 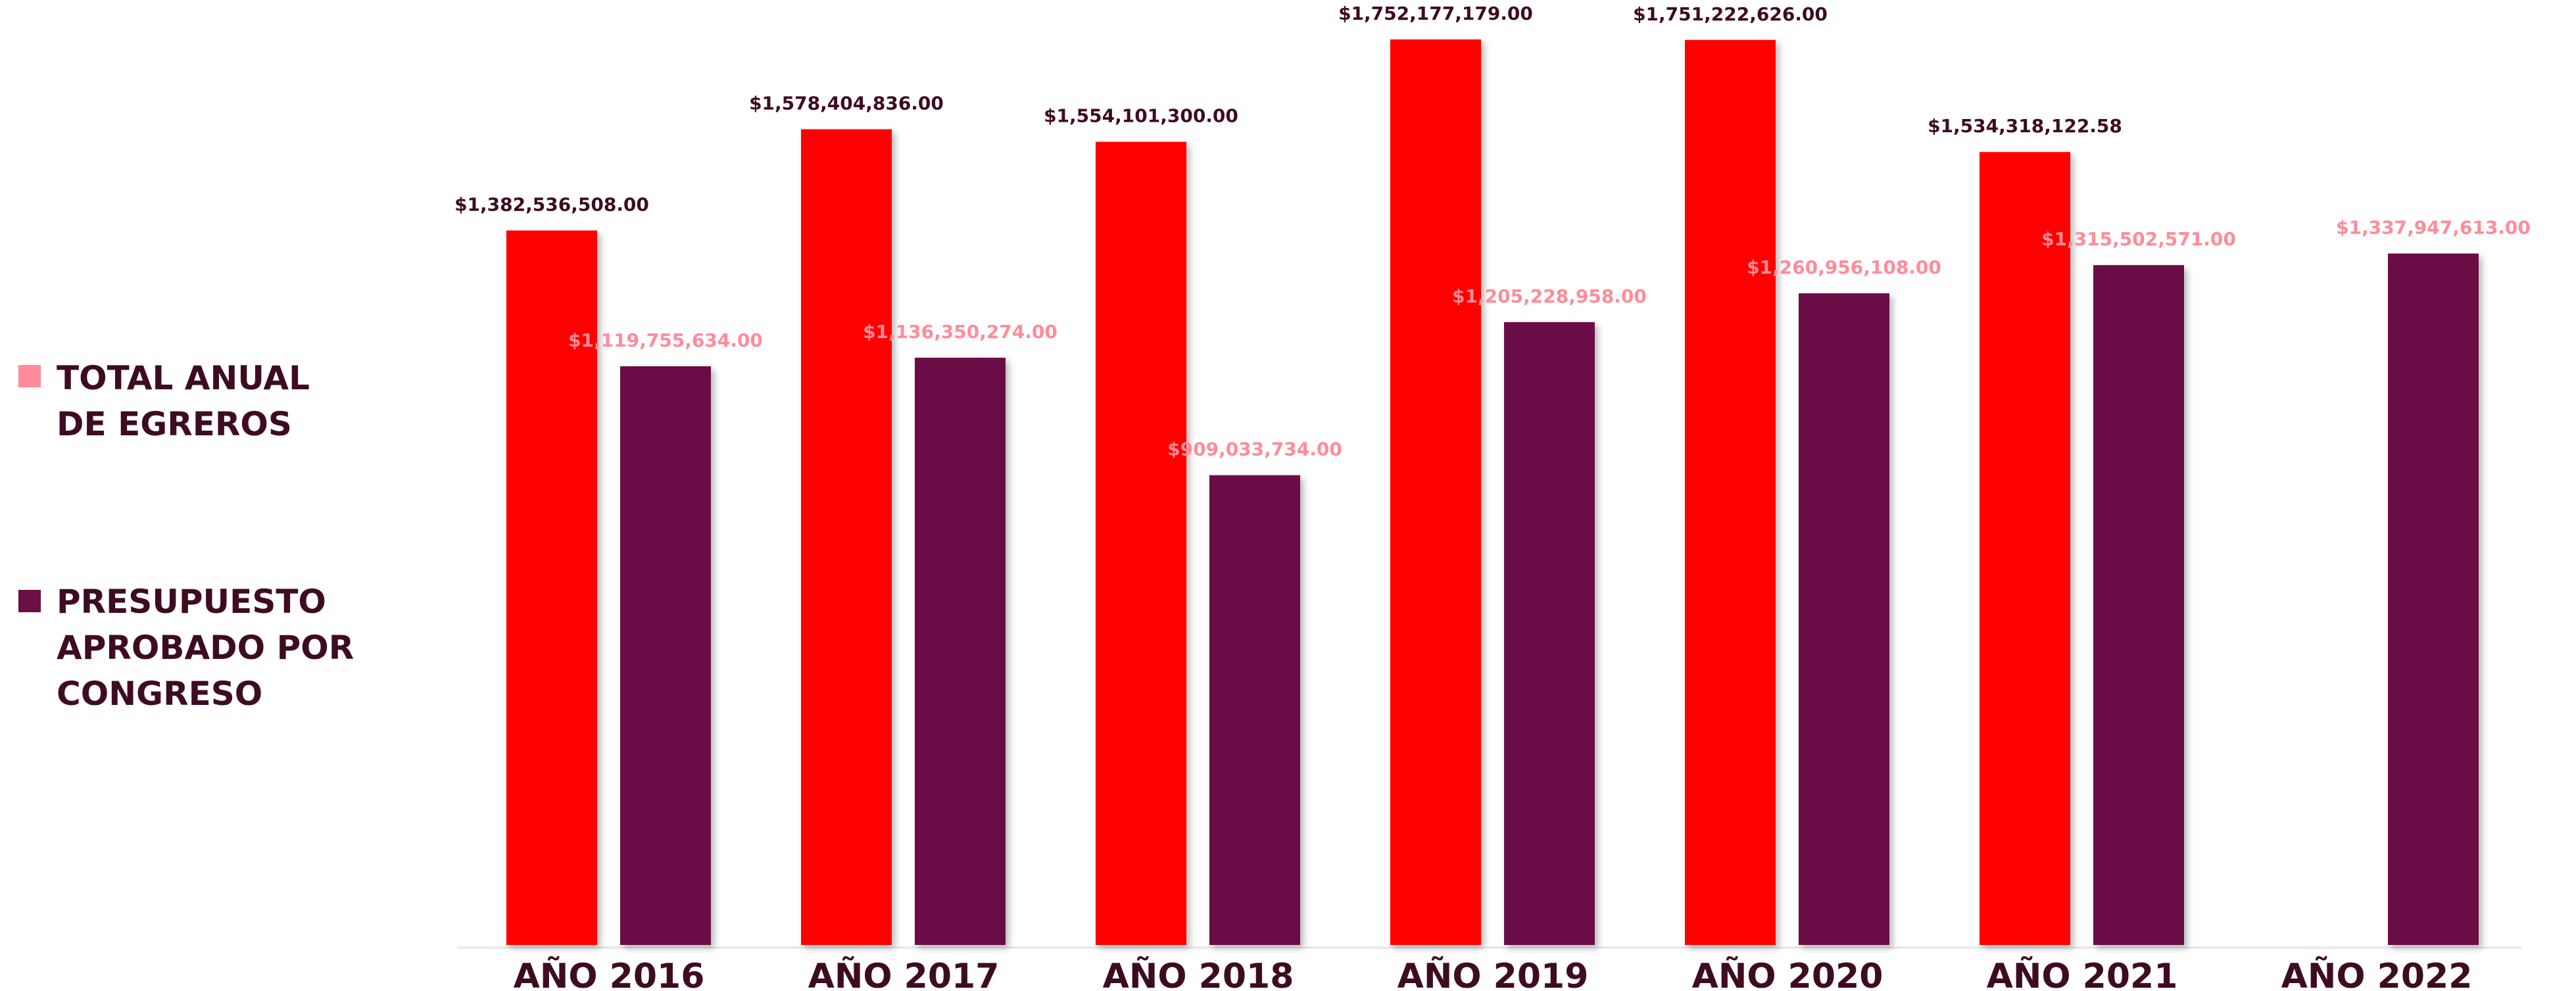 I want to click on value-label-presupuesto-3: $1,205,228,958.00, so click(x=1549, y=296).